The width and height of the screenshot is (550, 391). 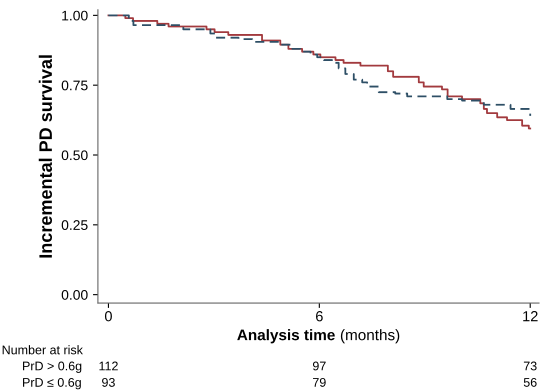 What do you see at coordinates (42, 349) in the screenshot?
I see `text: Number at risk` at bounding box center [42, 349].